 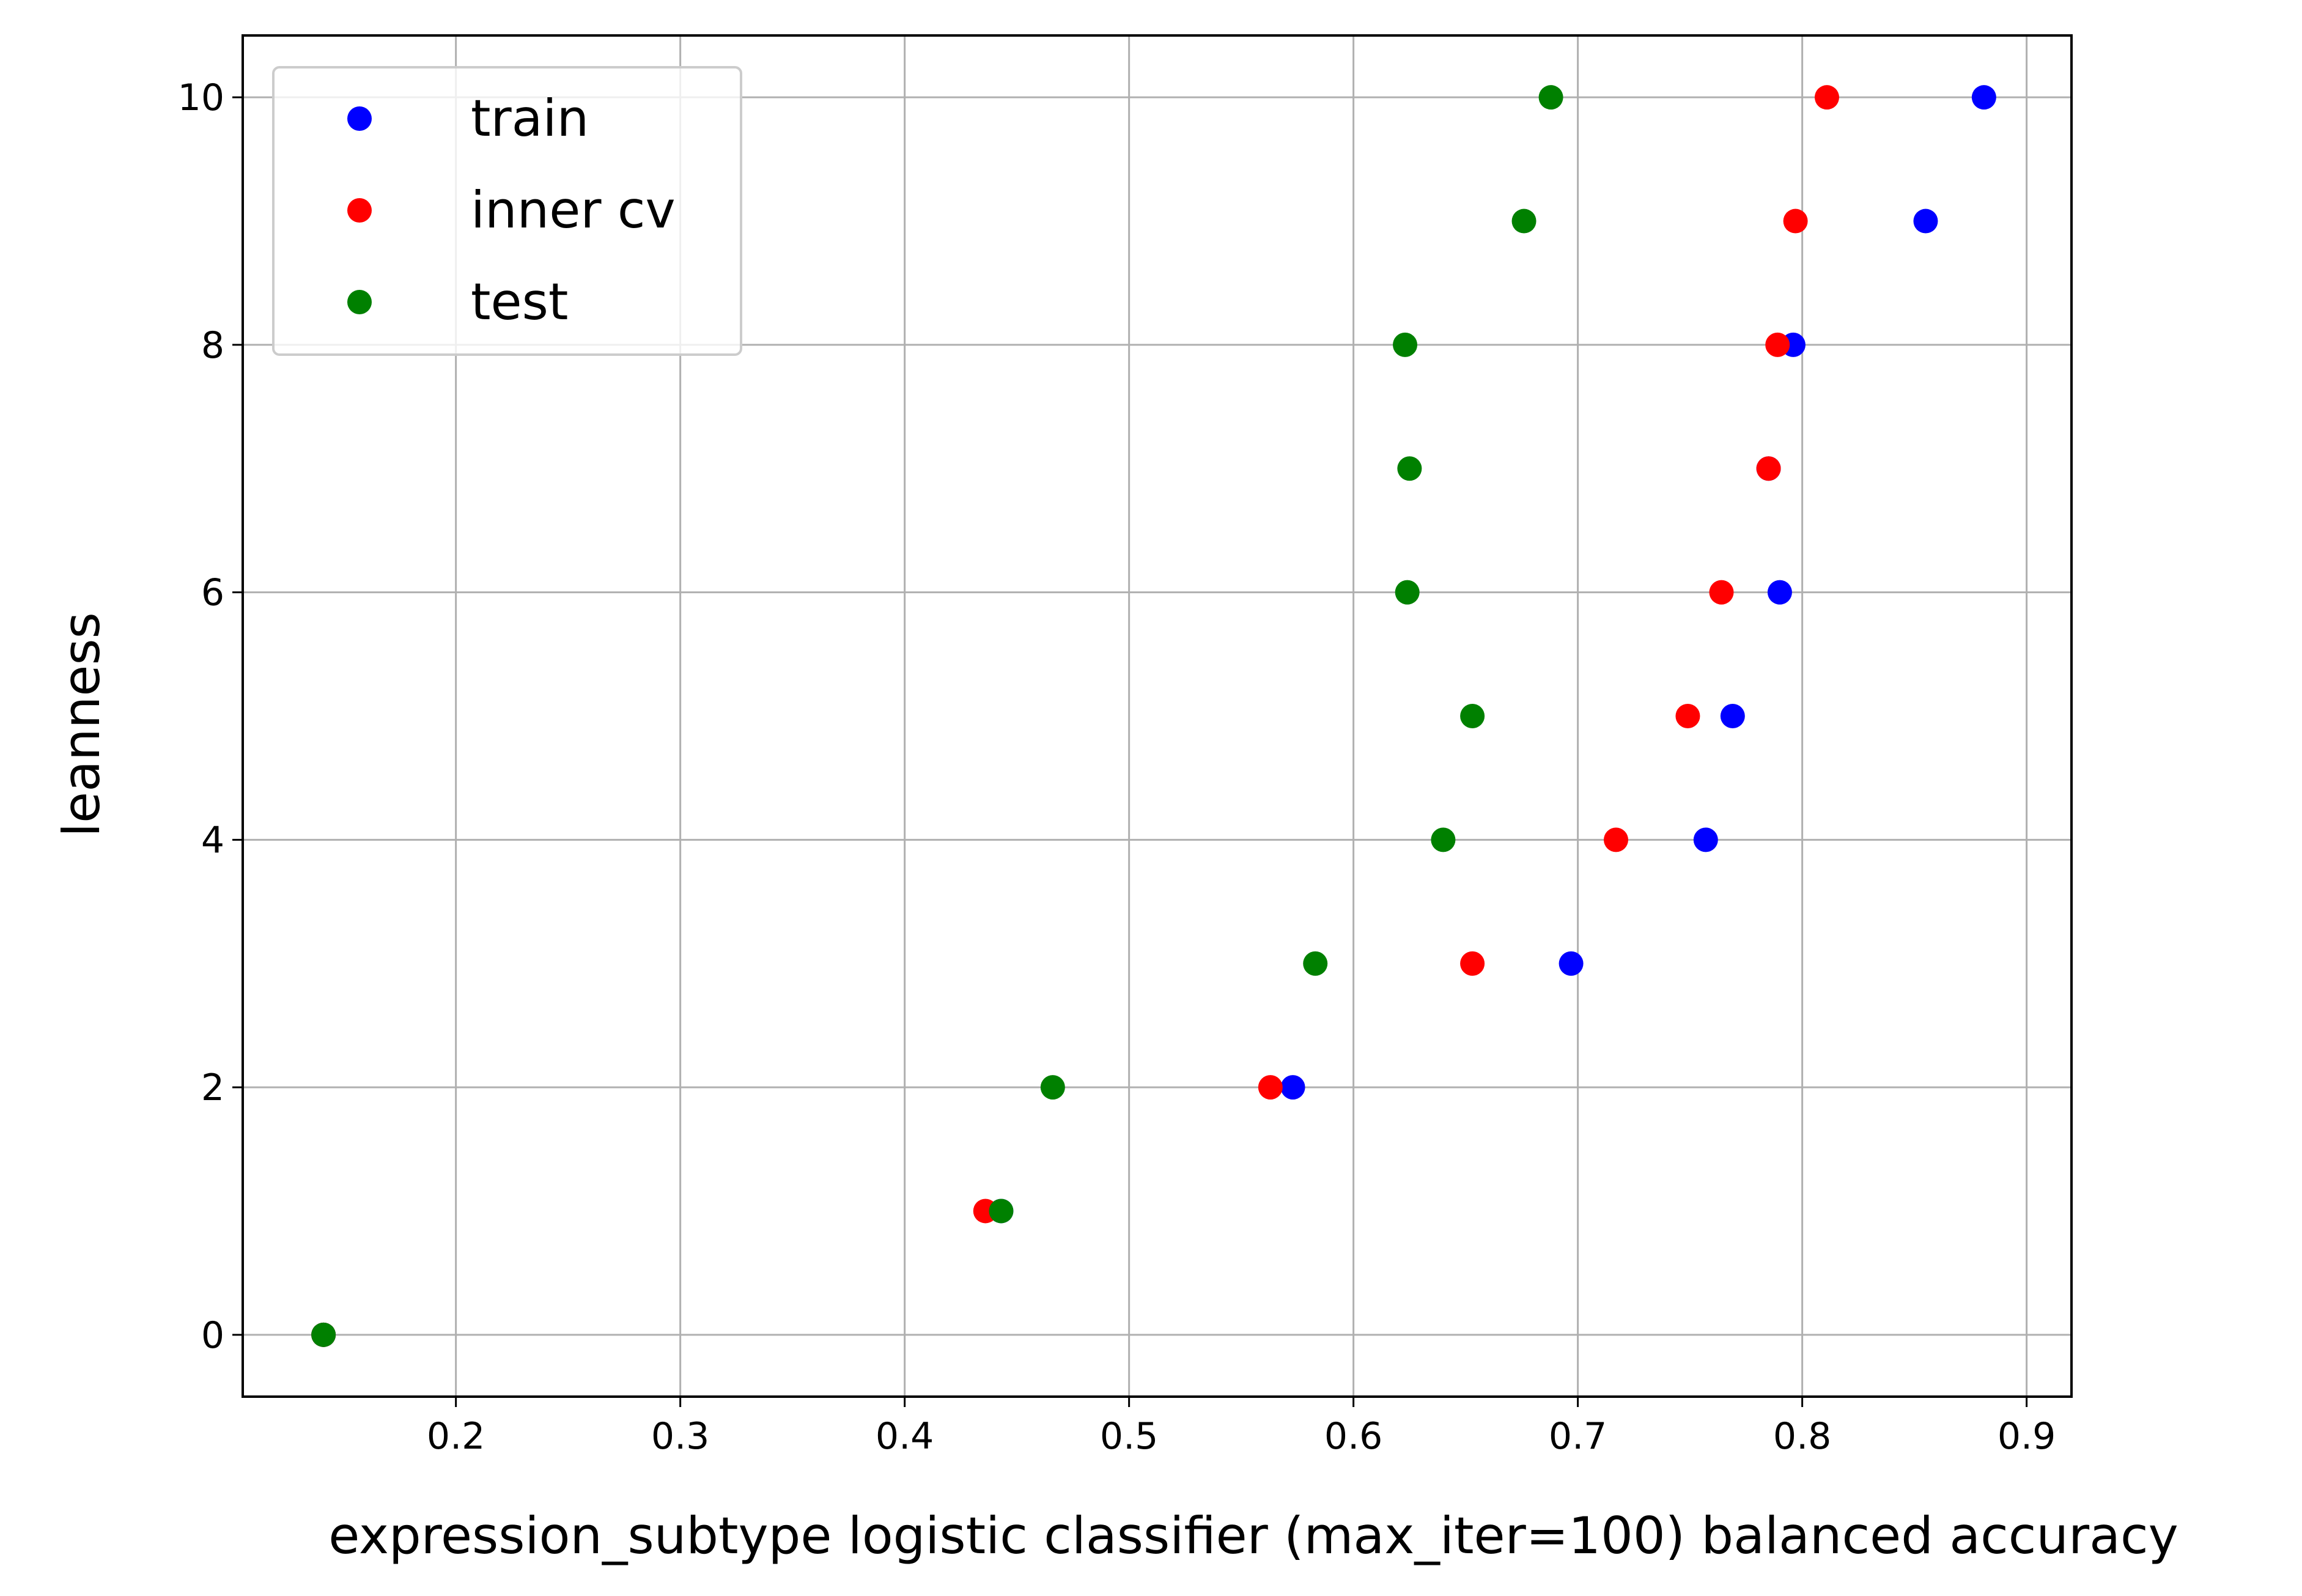 What do you see at coordinates (2027, 1437) in the screenshot?
I see `x-tick-label: 0.9` at bounding box center [2027, 1437].